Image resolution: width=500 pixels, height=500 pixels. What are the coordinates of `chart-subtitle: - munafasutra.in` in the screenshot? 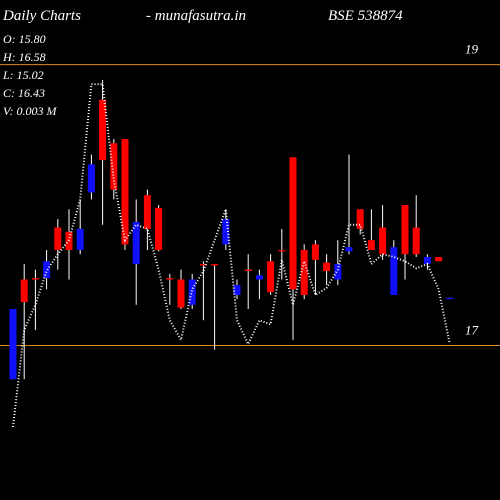 It's located at (196, 16).